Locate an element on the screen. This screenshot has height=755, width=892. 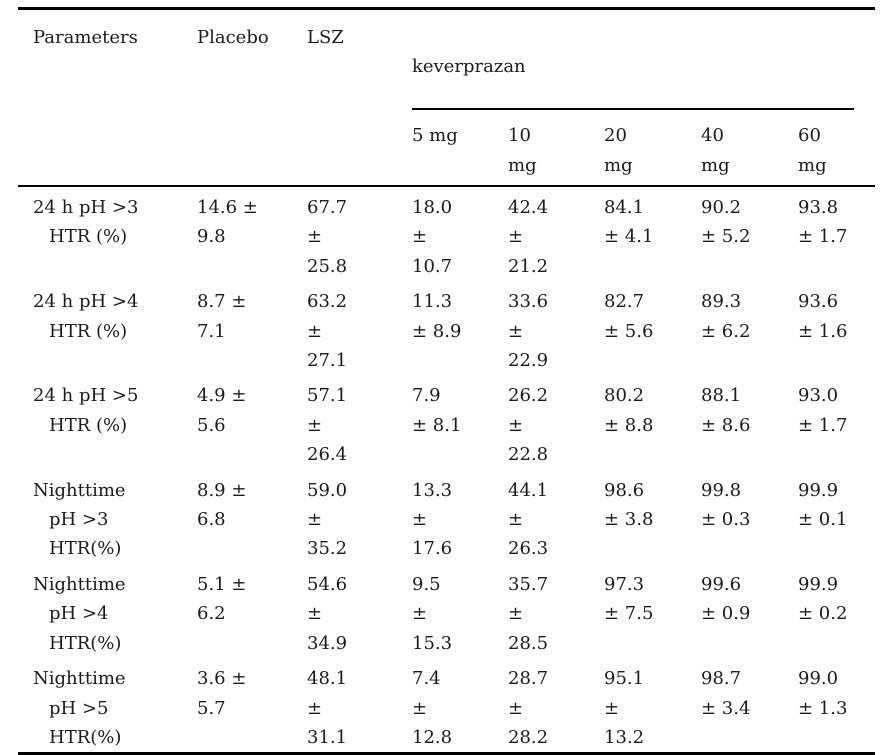
value-cell-10mg: 26.2 ± 22.8 is located at coordinates (528, 425).